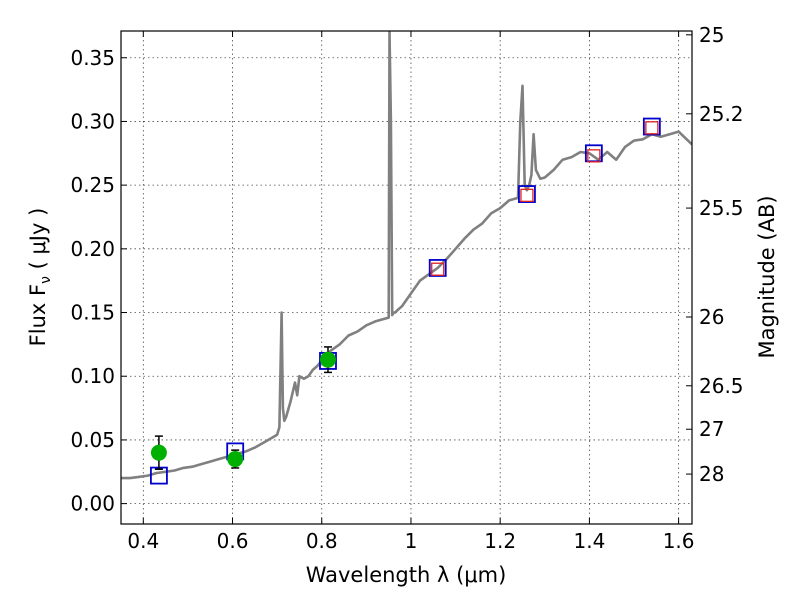  What do you see at coordinates (767, 276) in the screenshot?
I see `y2-axis-label: Magnitude (AB)` at bounding box center [767, 276].